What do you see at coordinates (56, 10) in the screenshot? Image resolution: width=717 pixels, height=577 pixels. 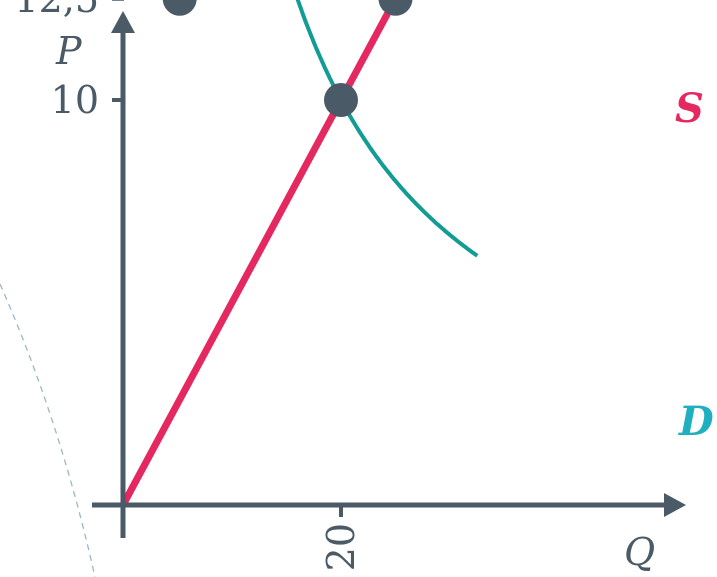 I see `y-tick-label: 12,5` at bounding box center [56, 10].